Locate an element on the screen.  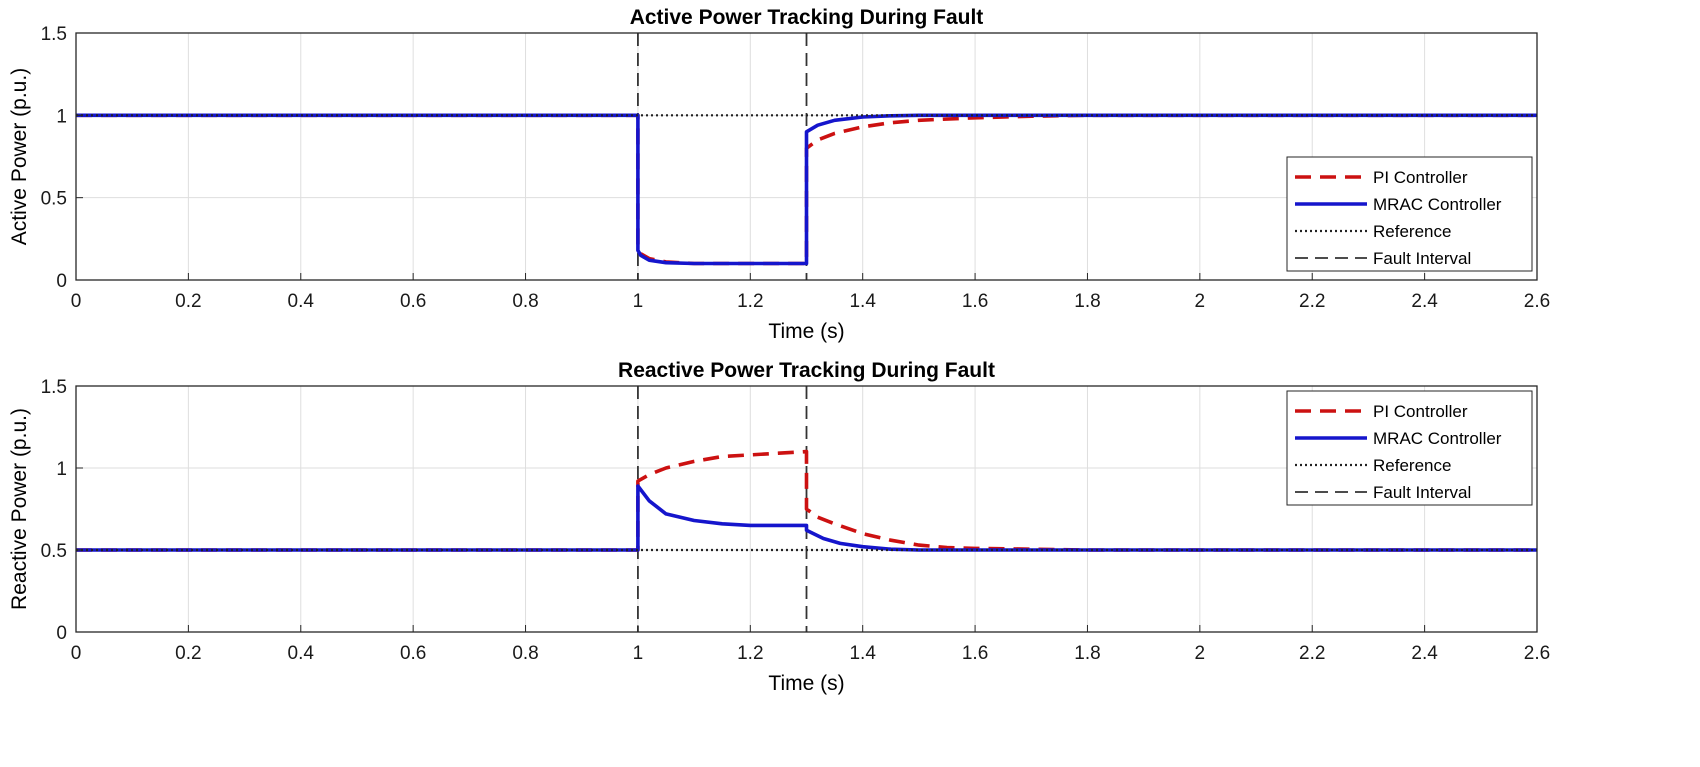
active-power-x-ticks: 0 0.2 0.4 0.6 0.8 1 1.2 1.4 1.6 1.8 2 2.2 2.4 2.6 is located at coordinates (810, 292).